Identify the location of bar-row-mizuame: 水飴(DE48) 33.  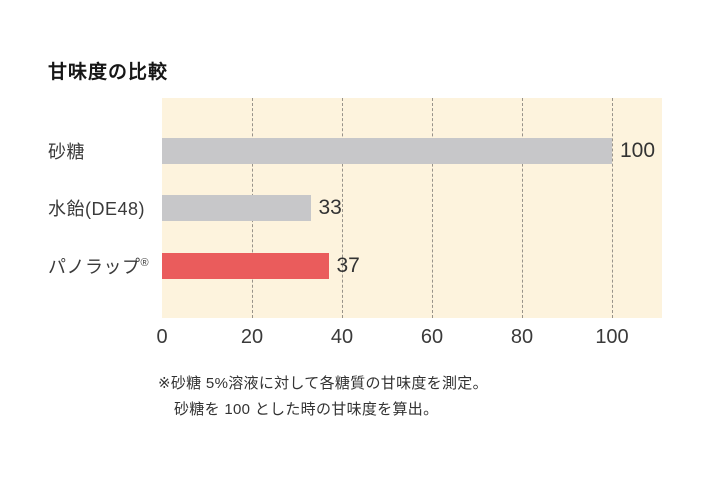
(195, 208).